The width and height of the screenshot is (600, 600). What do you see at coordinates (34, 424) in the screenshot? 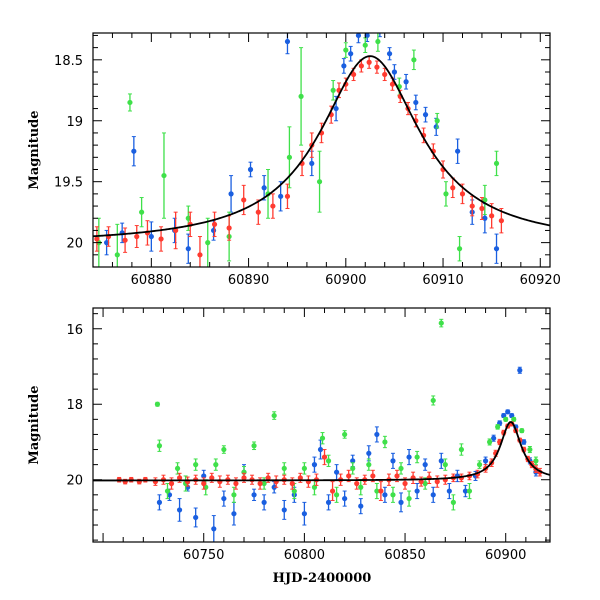
I see `bottom-y-axis-label: Magnitude` at bounding box center [34, 424].